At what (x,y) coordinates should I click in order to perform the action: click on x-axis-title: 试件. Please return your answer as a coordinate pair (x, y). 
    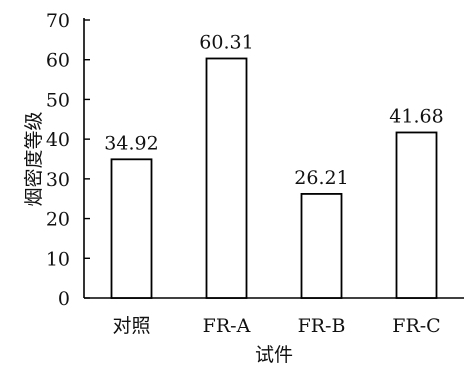
    Looking at the image, I should click on (274, 355).